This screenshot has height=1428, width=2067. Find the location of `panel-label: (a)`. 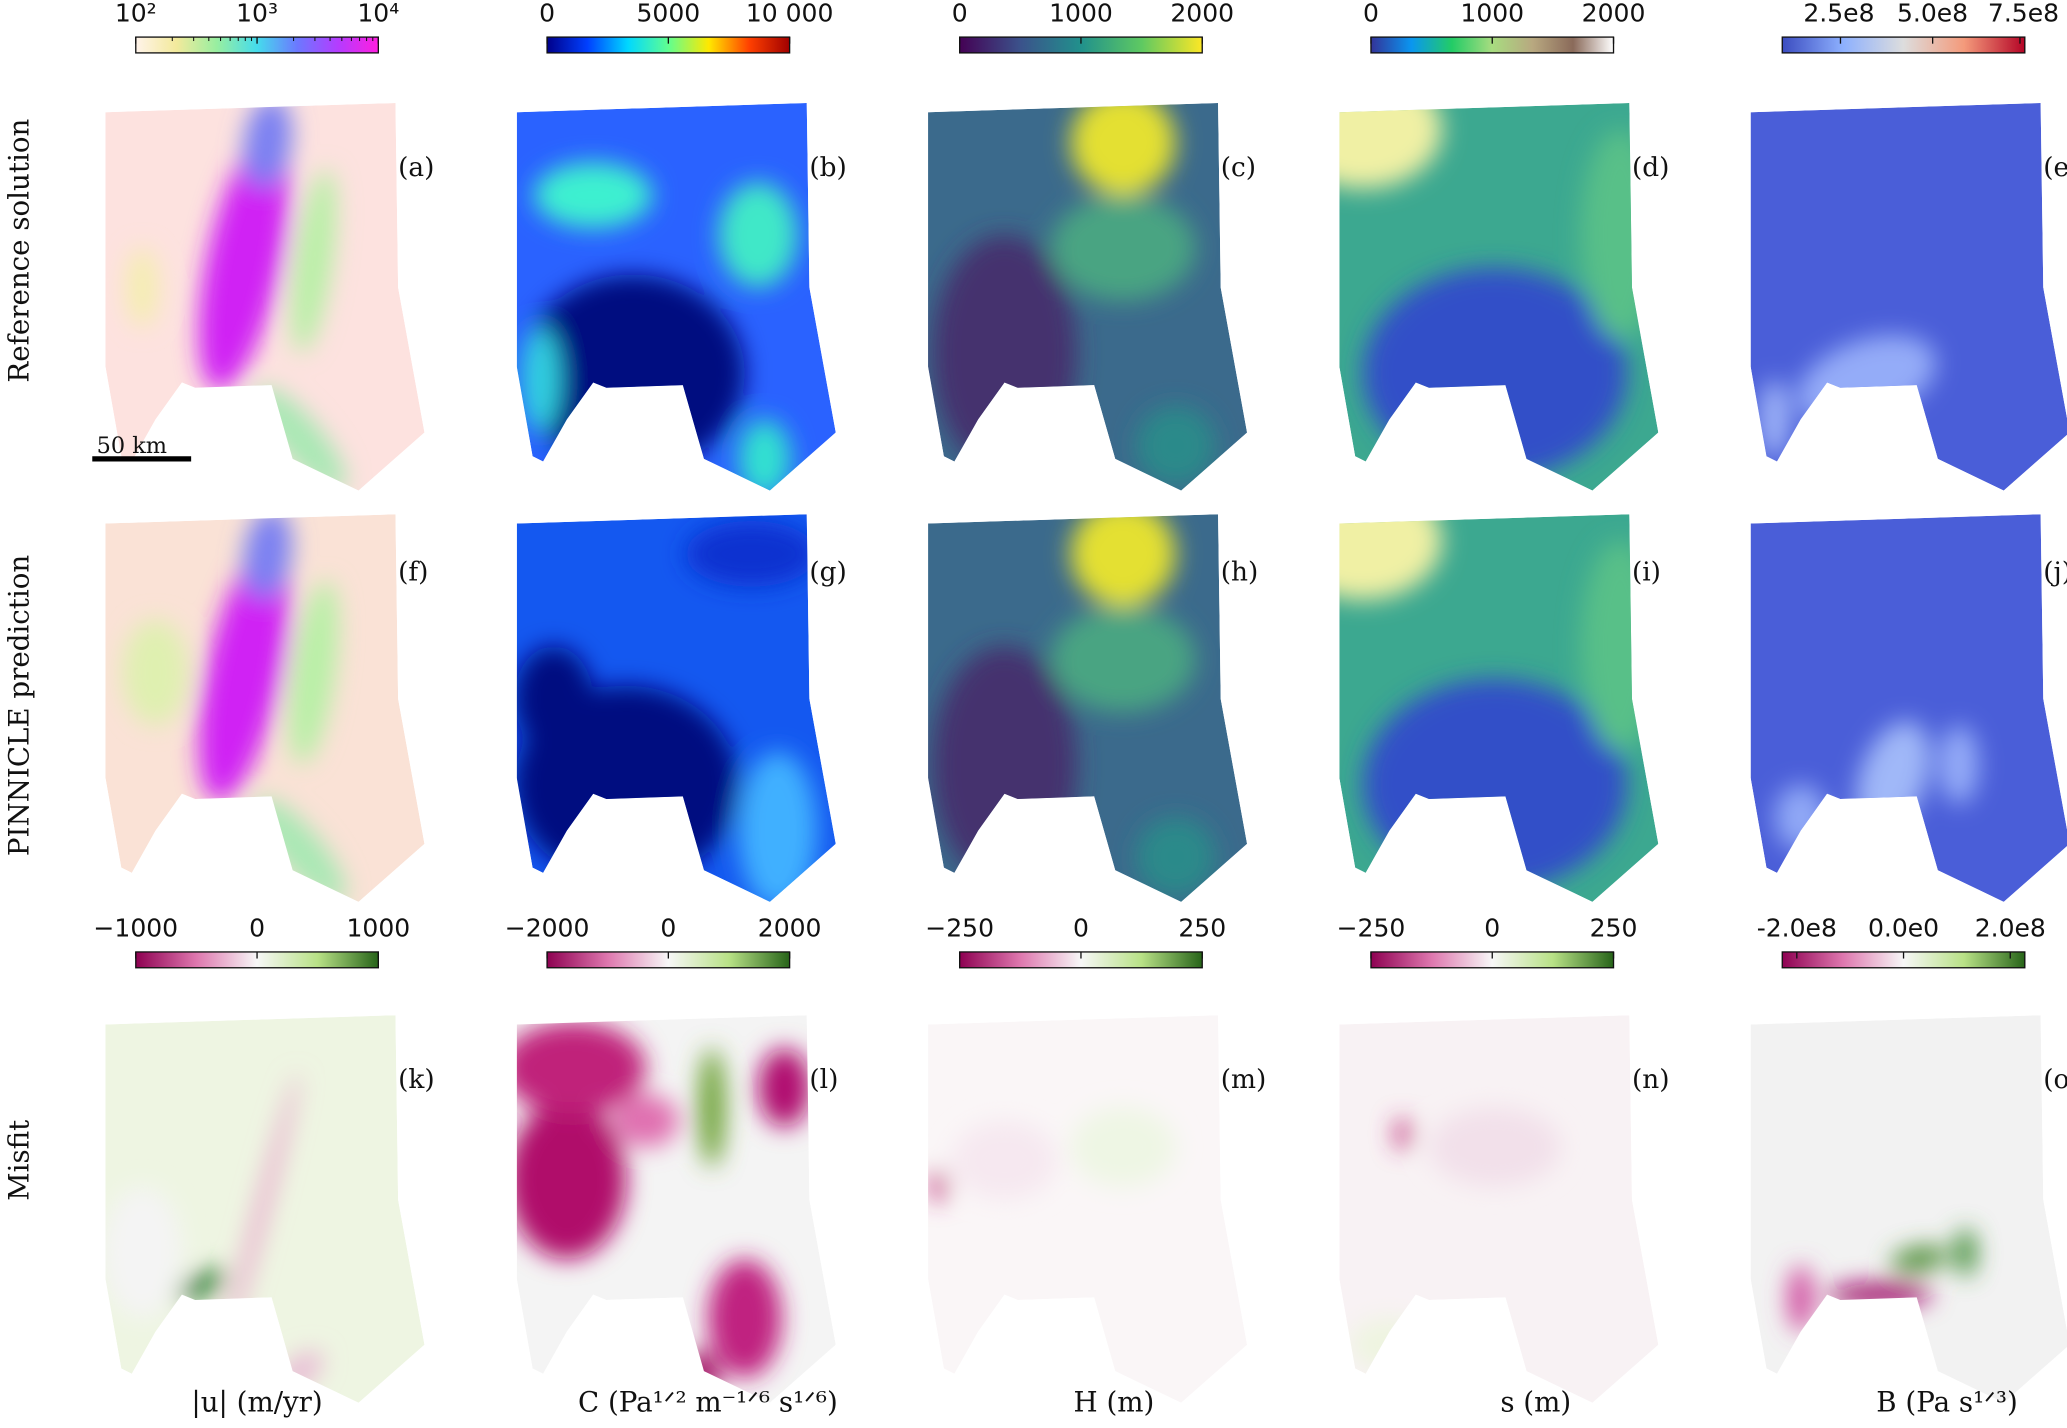

panel-label: (a) is located at coordinates (416, 168).